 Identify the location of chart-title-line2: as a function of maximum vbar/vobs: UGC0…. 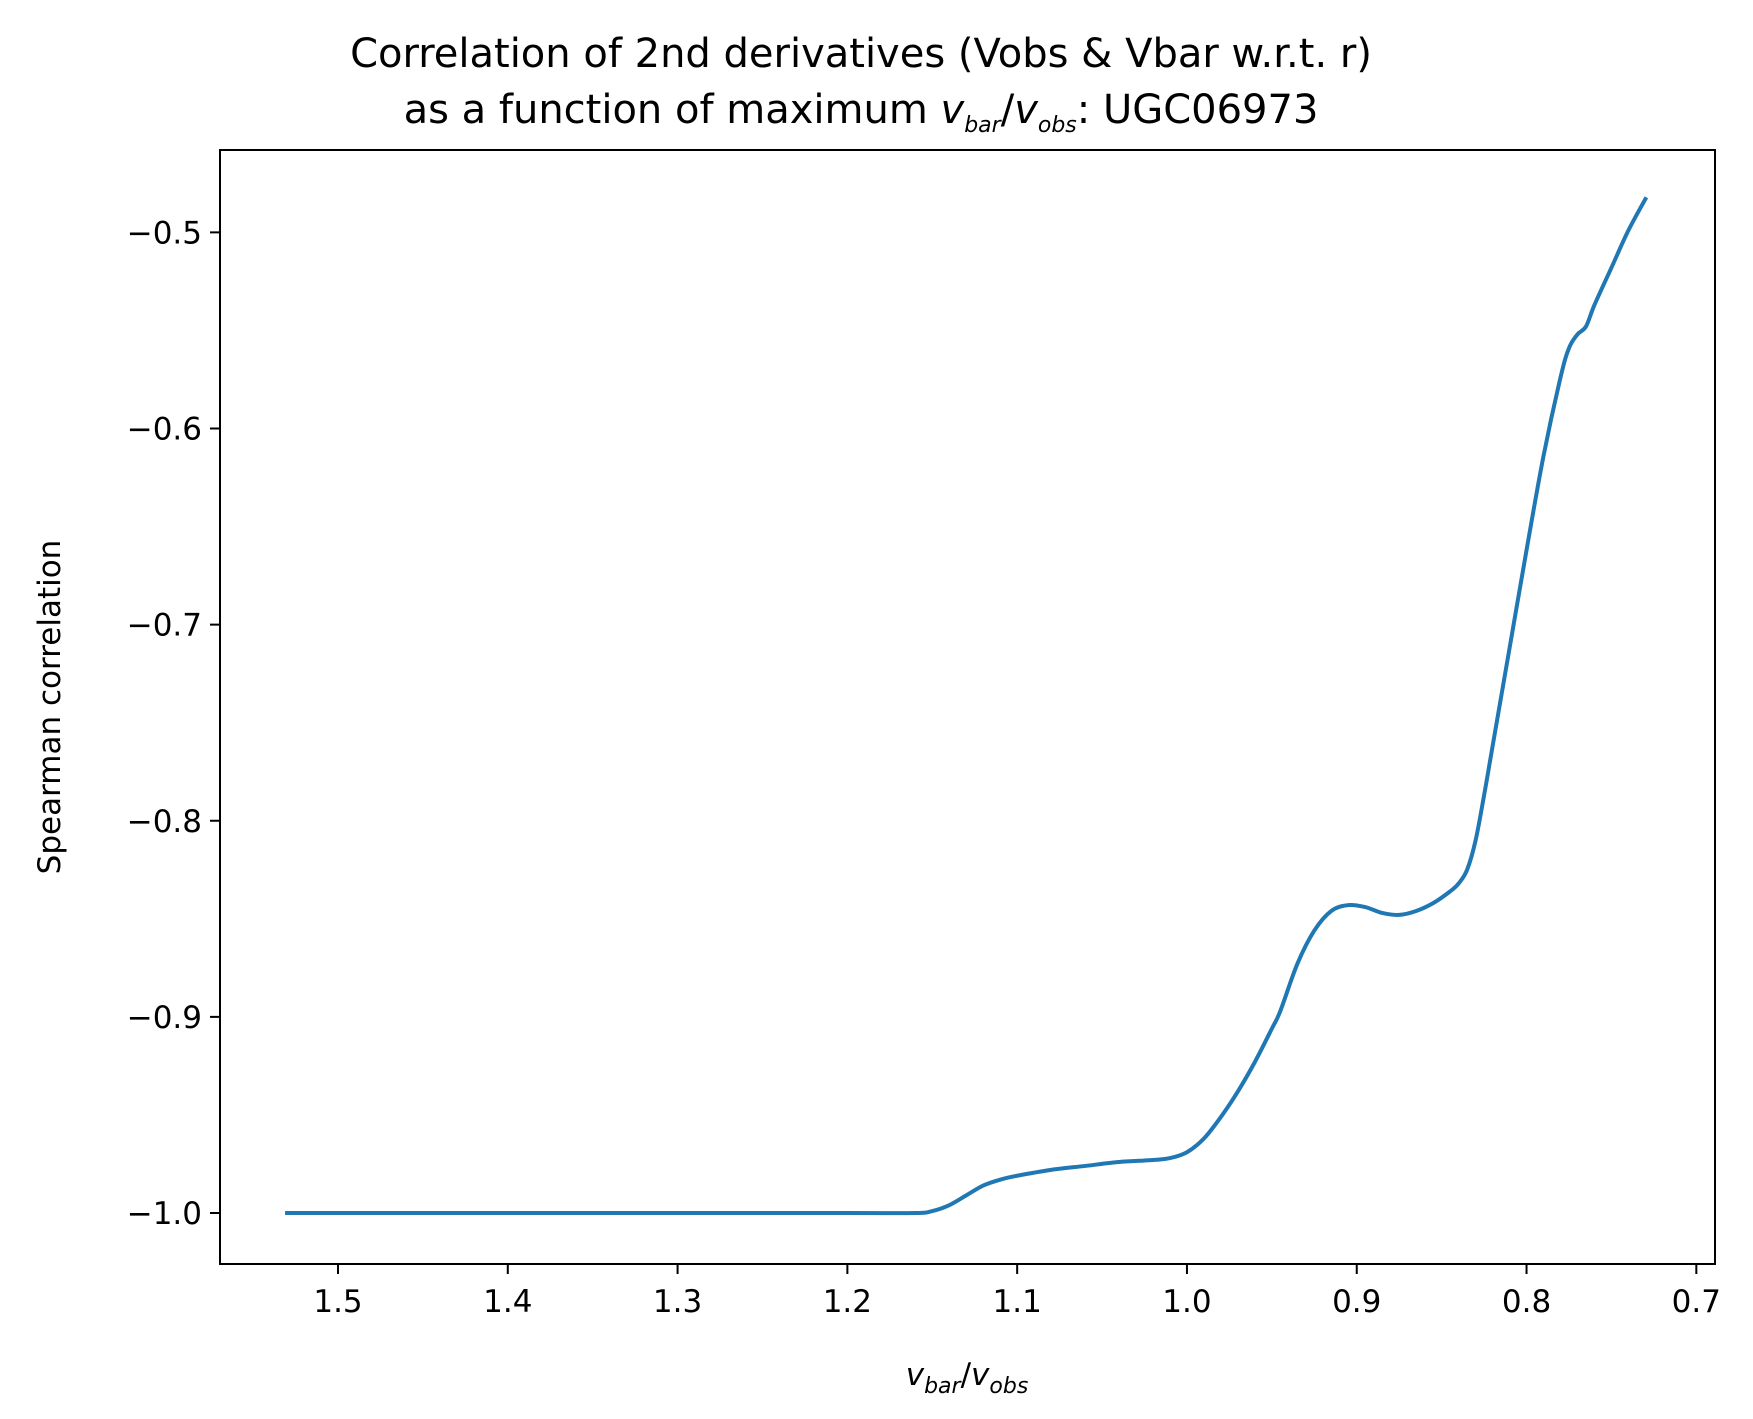
(861, 112).